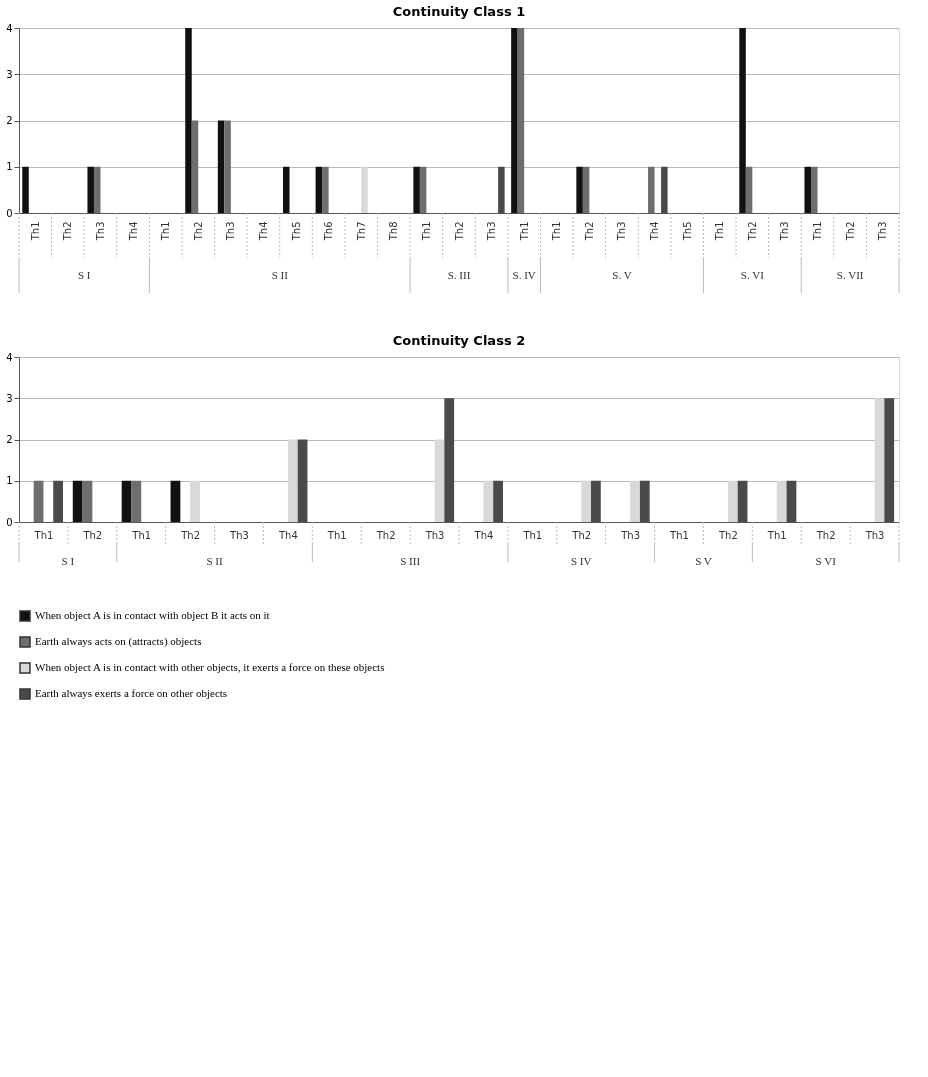 The height and width of the screenshot is (1077, 928). I want to click on x-tick-label: Th8, so click(394, 231).